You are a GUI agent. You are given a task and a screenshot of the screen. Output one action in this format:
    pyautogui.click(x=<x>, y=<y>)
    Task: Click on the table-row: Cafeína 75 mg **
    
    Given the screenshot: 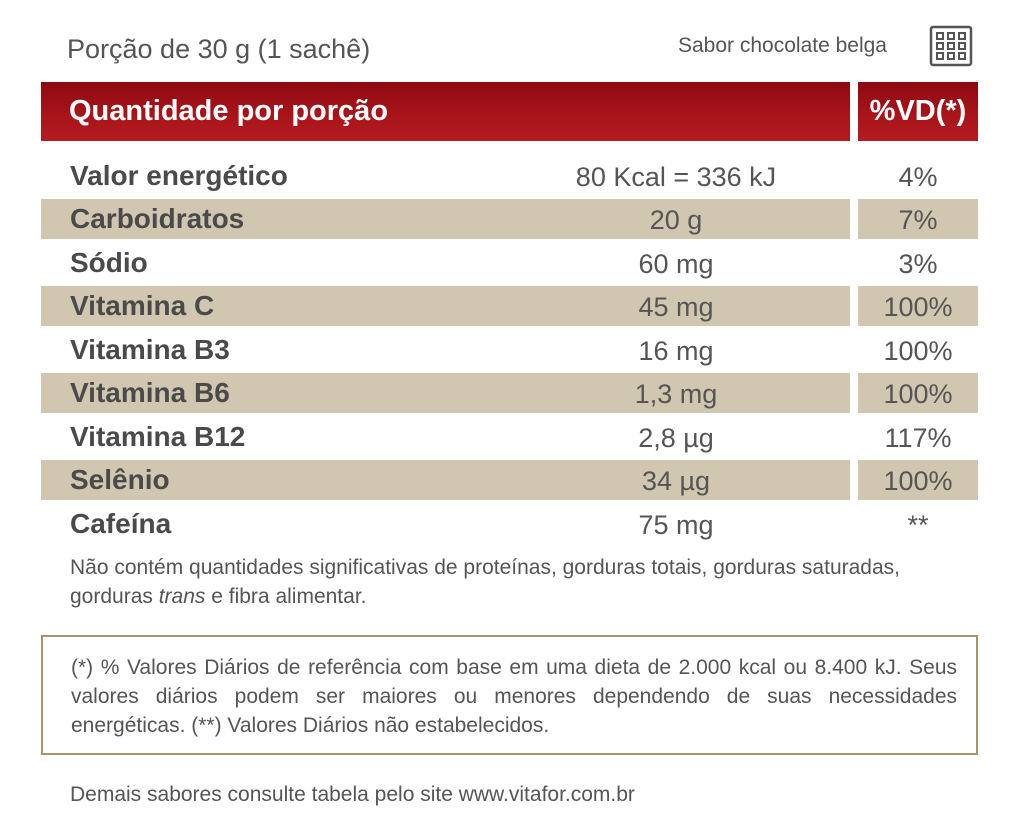 What is the action you would take?
    pyautogui.click(x=509, y=524)
    